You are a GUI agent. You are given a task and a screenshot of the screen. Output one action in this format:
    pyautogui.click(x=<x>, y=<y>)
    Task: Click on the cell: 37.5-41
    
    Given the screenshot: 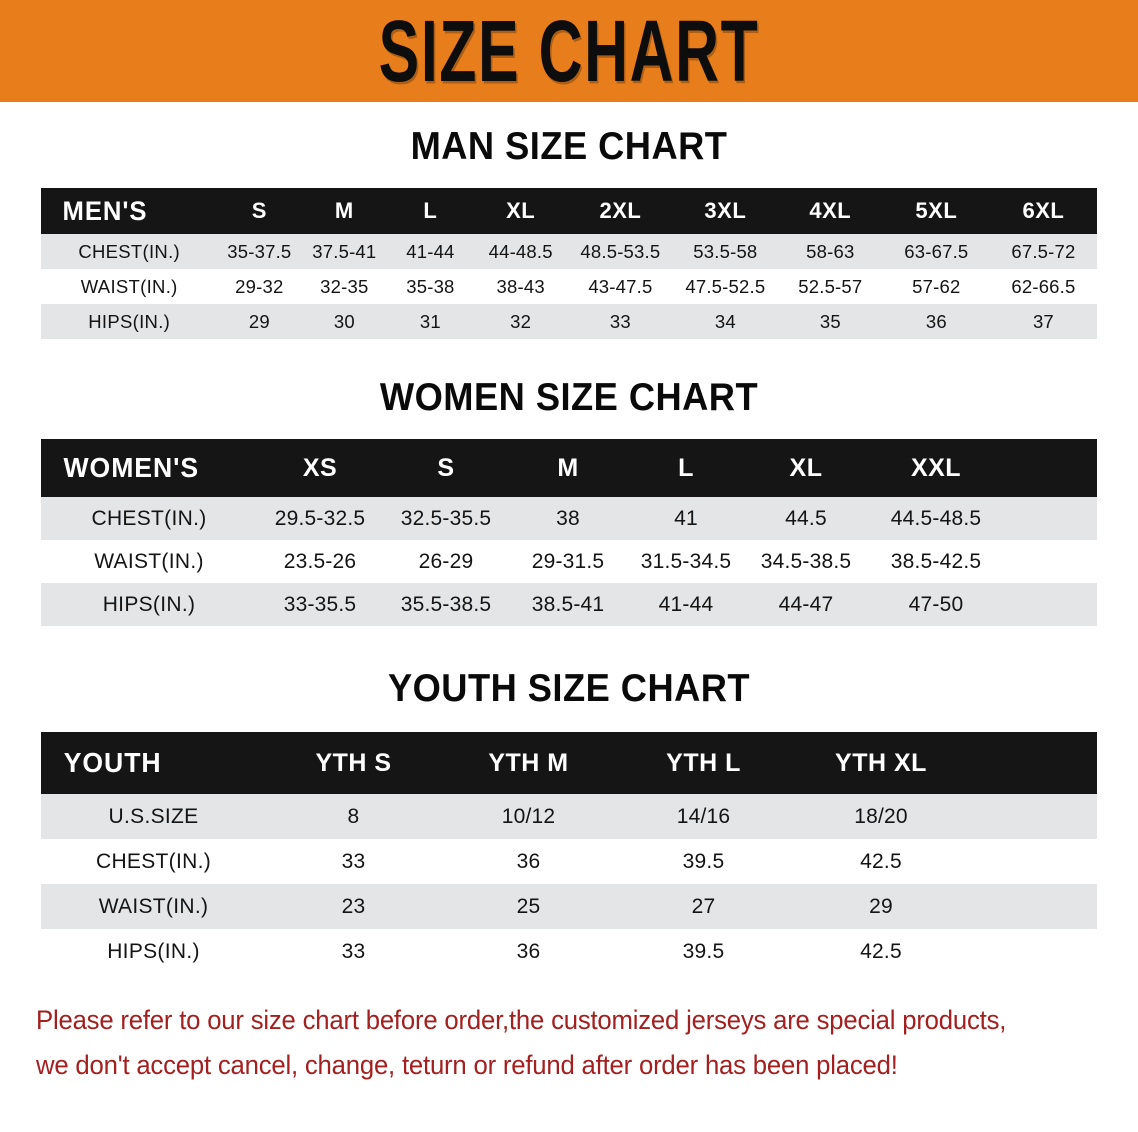 What is the action you would take?
    pyautogui.click(x=344, y=251)
    